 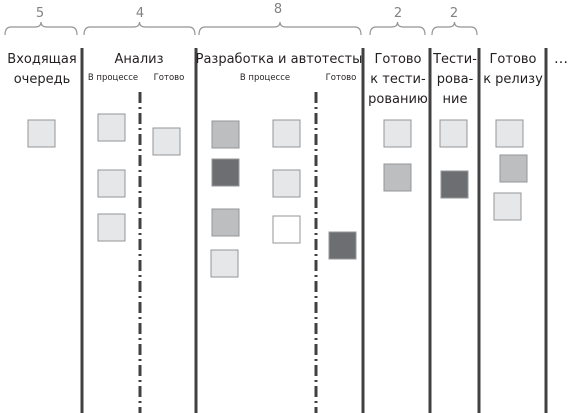 What do you see at coordinates (279, 59) in the screenshot?
I see `column-title-dev: Разработка и автотесты` at bounding box center [279, 59].